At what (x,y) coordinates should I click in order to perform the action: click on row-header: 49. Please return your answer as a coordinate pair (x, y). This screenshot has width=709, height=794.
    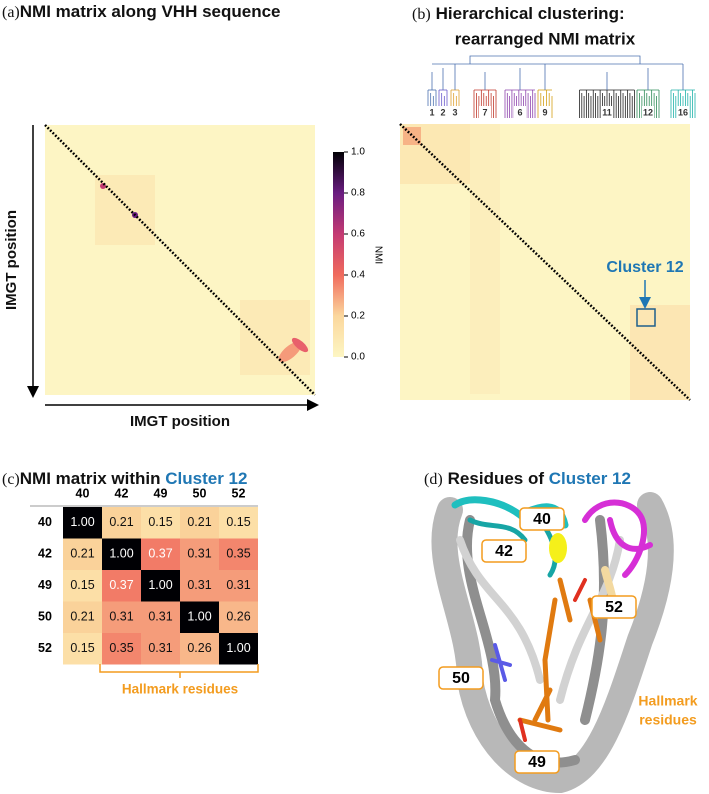
    Looking at the image, I should click on (45, 585).